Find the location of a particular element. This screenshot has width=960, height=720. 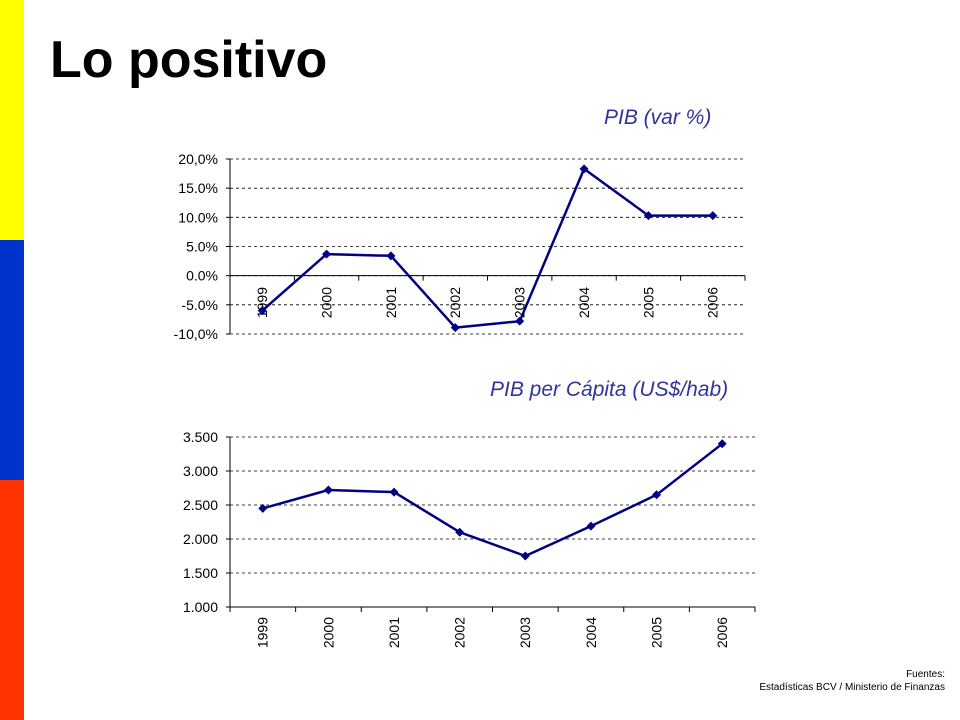

y-tick-label: -5.0% is located at coordinates (199, 305).